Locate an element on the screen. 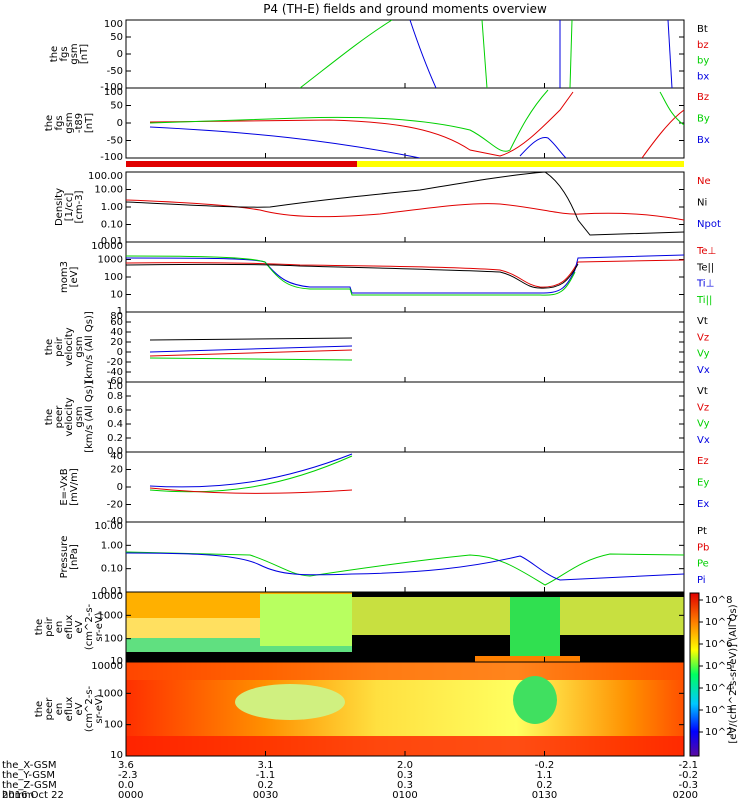 The height and width of the screenshot is (800, 750). ytick-label: 0.8 is located at coordinates (115, 396).